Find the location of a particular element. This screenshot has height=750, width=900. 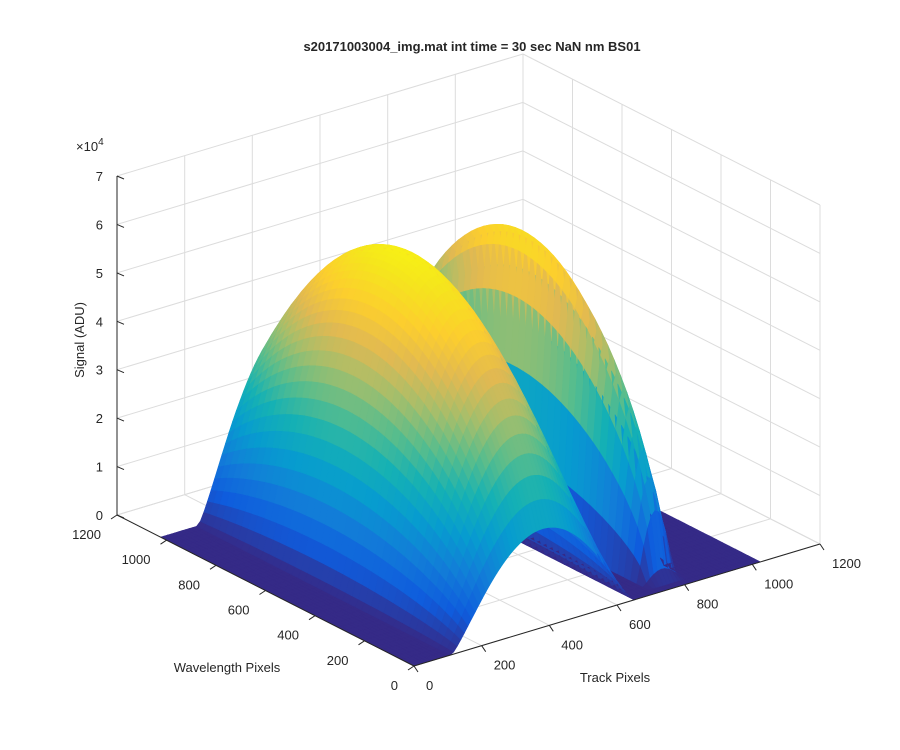

y-tick-label: 400 is located at coordinates (288, 635).